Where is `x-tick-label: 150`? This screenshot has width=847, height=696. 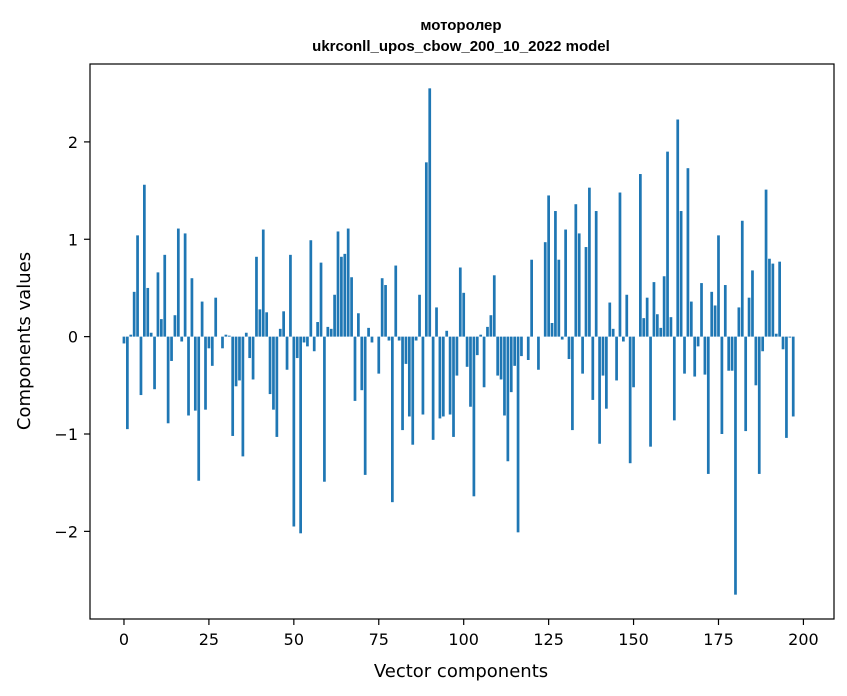 x-tick-label: 150 is located at coordinates (633, 639).